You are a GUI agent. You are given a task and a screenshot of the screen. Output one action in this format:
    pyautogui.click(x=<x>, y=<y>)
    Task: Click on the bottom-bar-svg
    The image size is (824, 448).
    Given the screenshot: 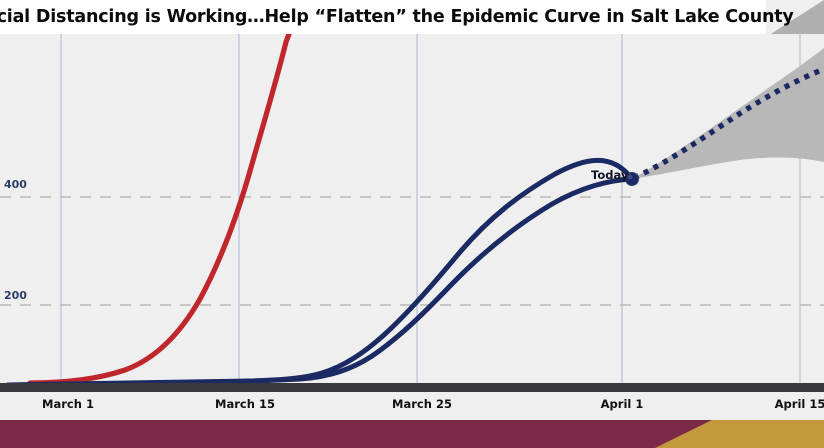 What is the action you would take?
    pyautogui.click(x=412, y=434)
    